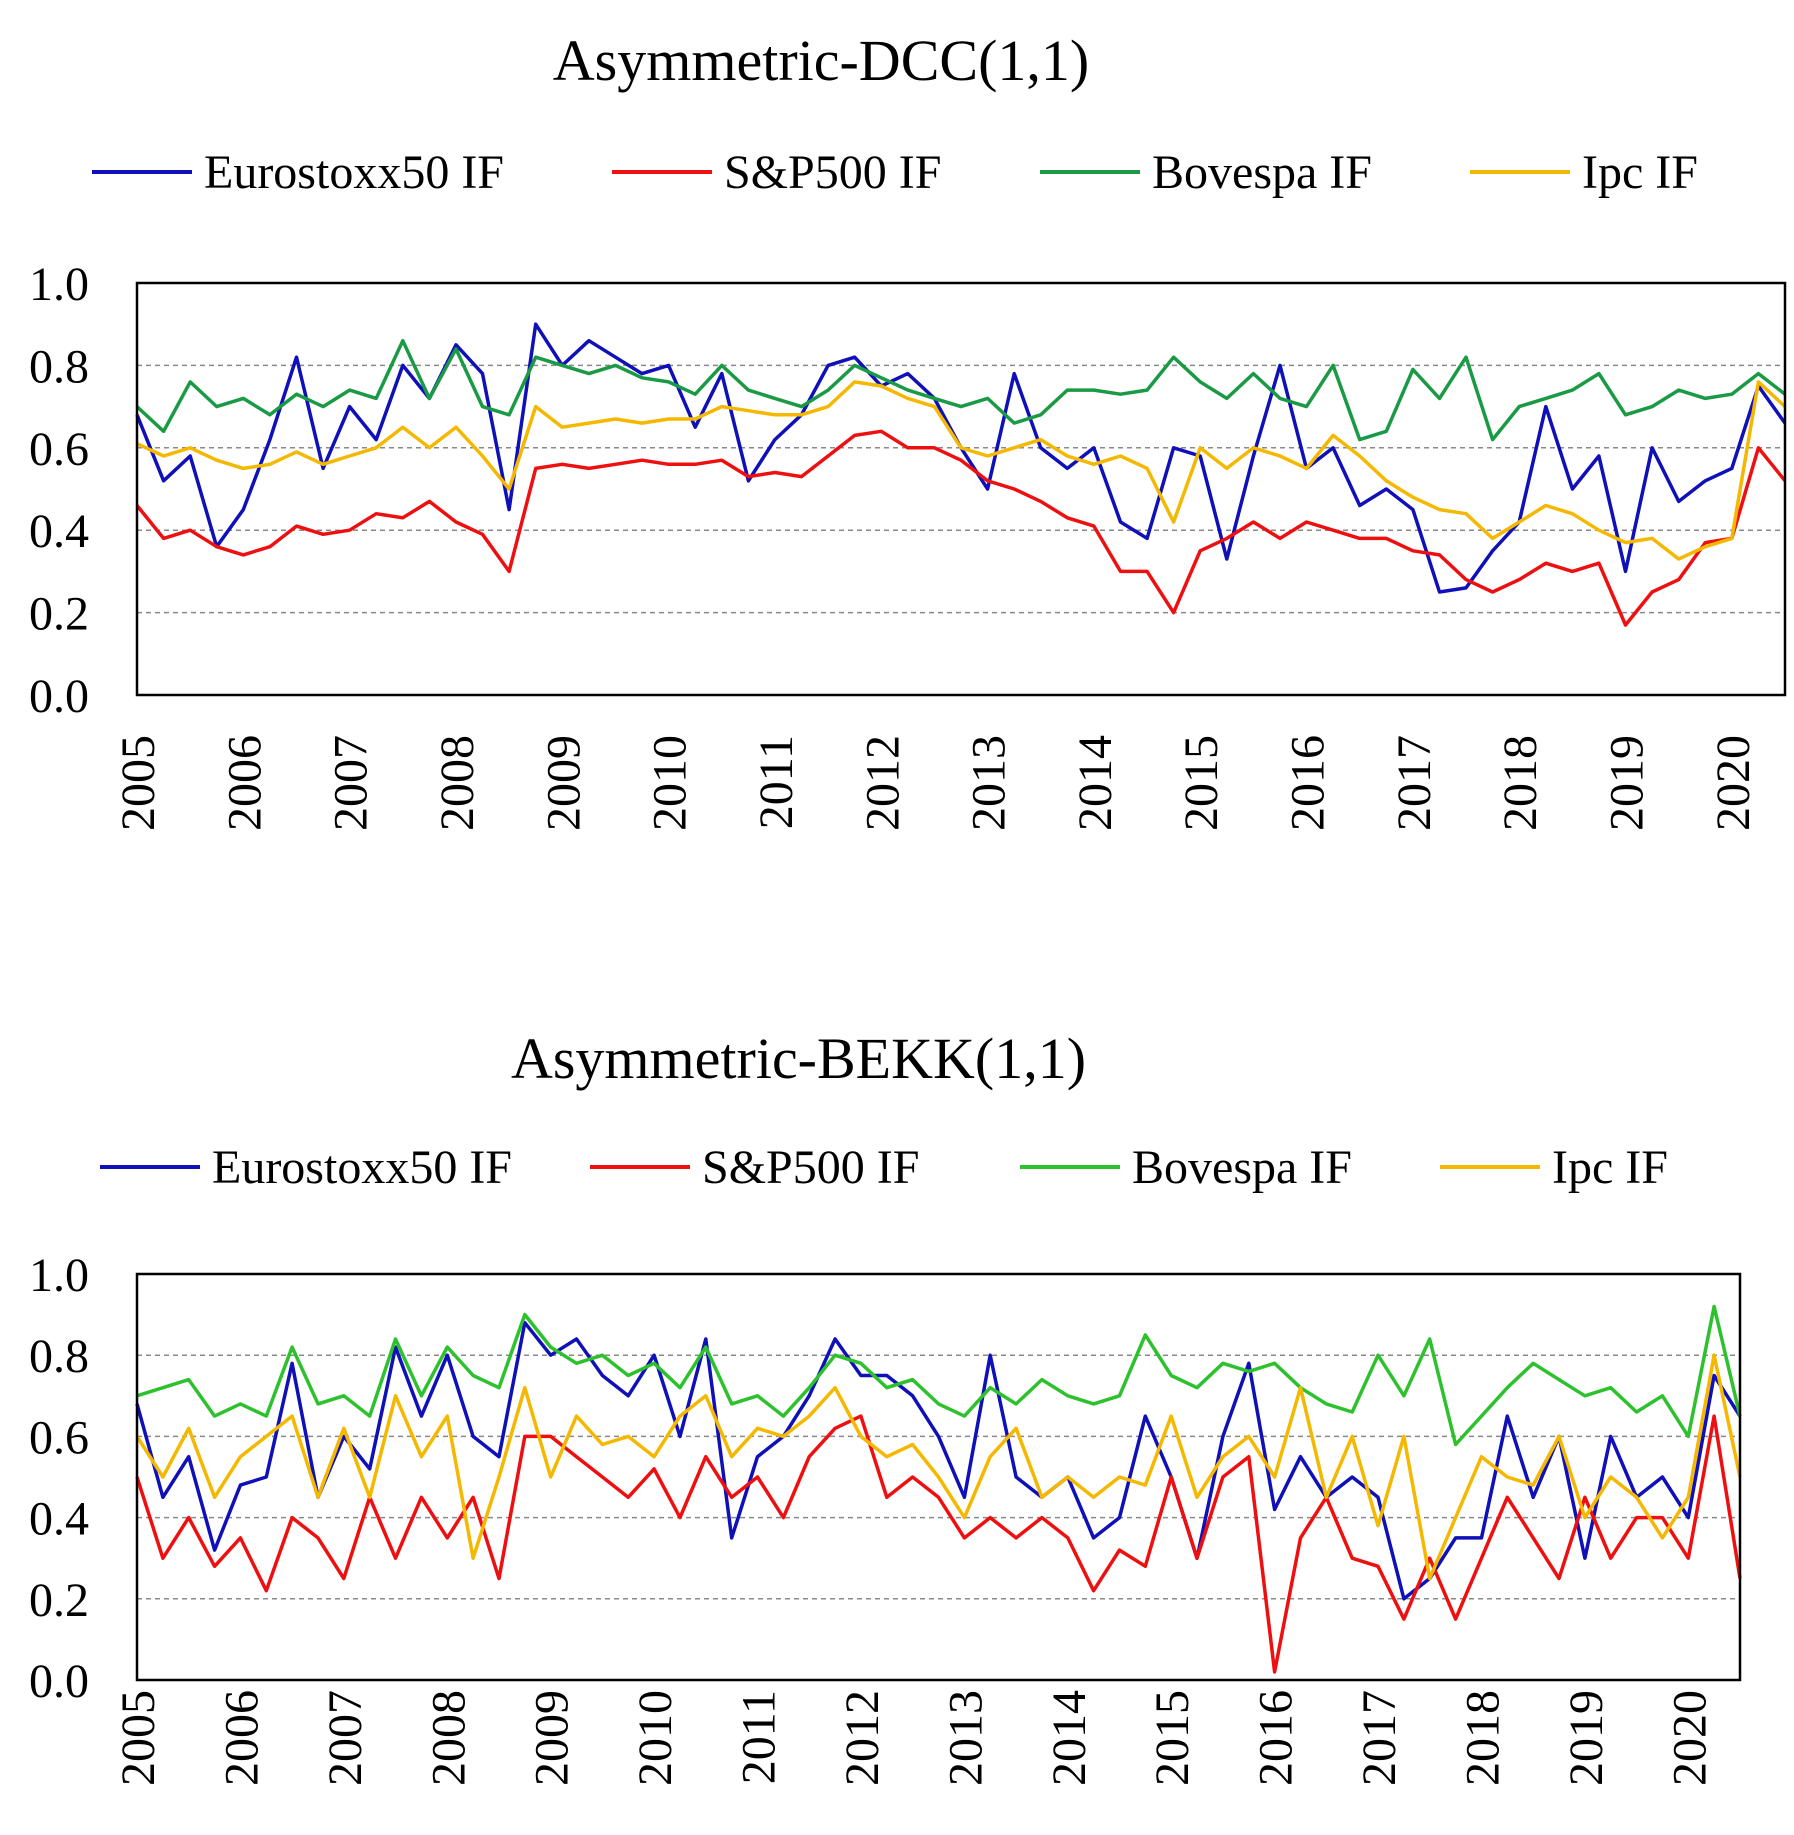  What do you see at coordinates (798, 1058) in the screenshot?
I see `chart-title: Asymmetric-BEKK(1,1)` at bounding box center [798, 1058].